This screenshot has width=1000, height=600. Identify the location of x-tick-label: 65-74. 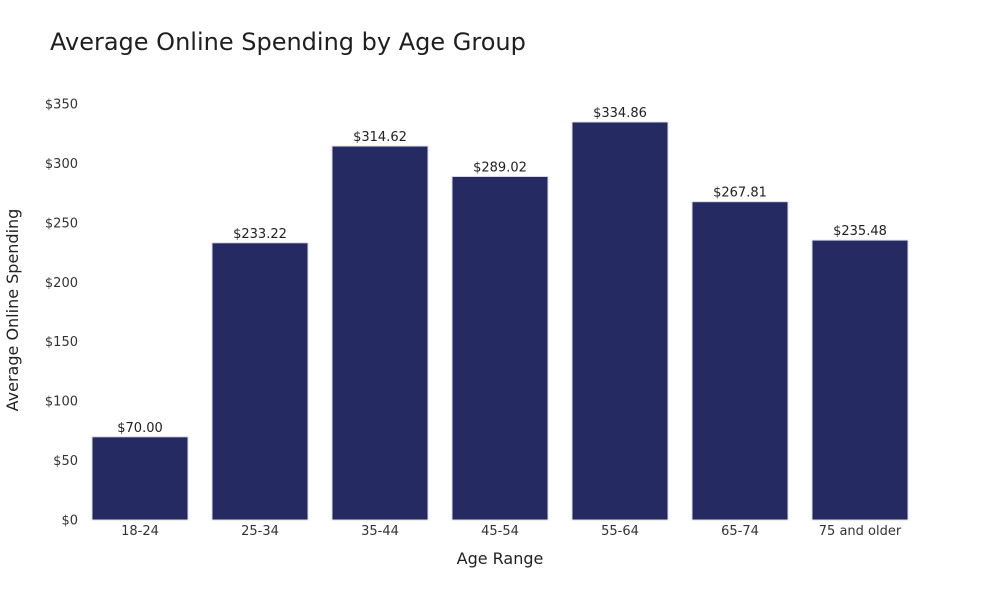
(740, 531).